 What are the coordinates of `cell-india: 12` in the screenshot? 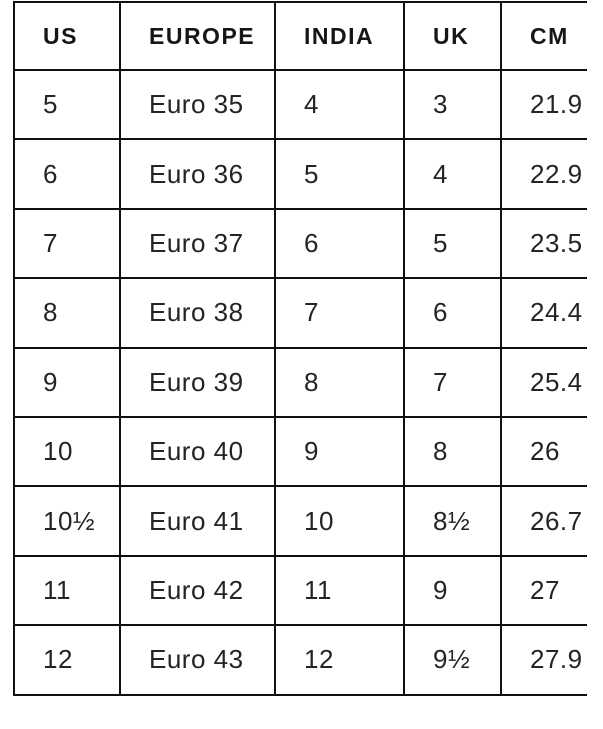 It's located at (339, 660).